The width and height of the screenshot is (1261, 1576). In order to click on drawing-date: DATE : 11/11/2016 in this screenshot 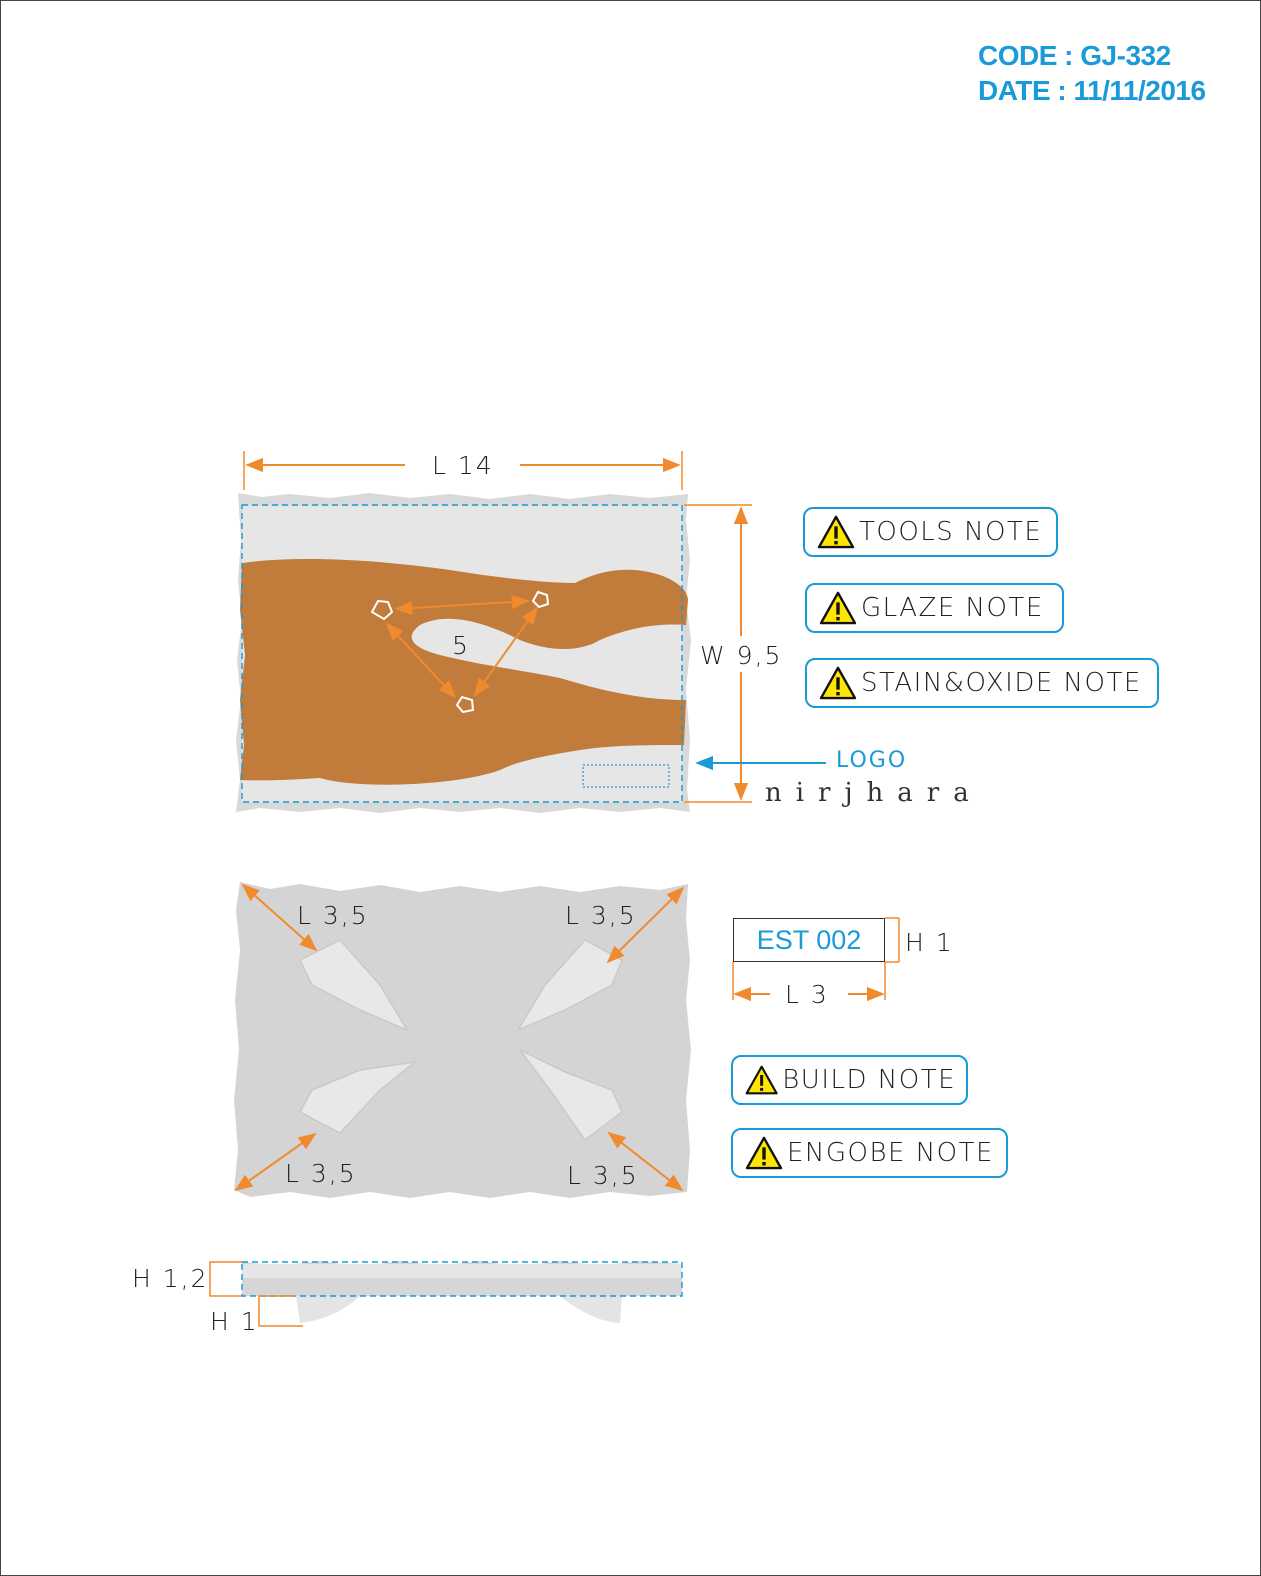, I will do `click(1092, 90)`.